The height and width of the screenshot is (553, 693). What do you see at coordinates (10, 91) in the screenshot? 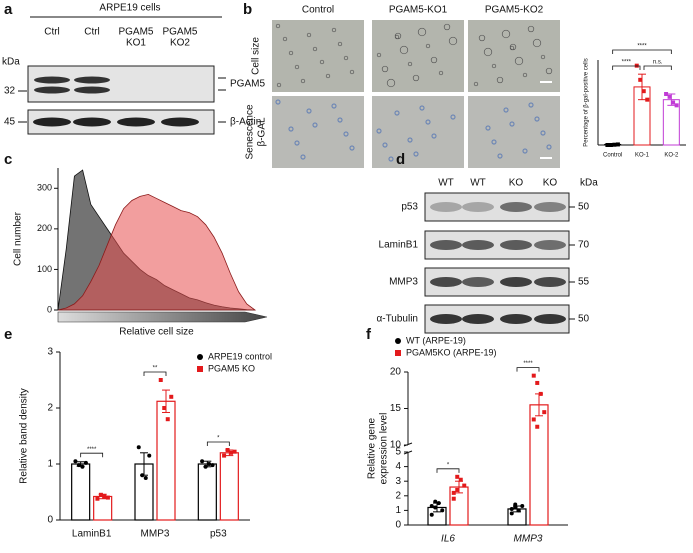
I see `marker-label: 32` at bounding box center [10, 91].